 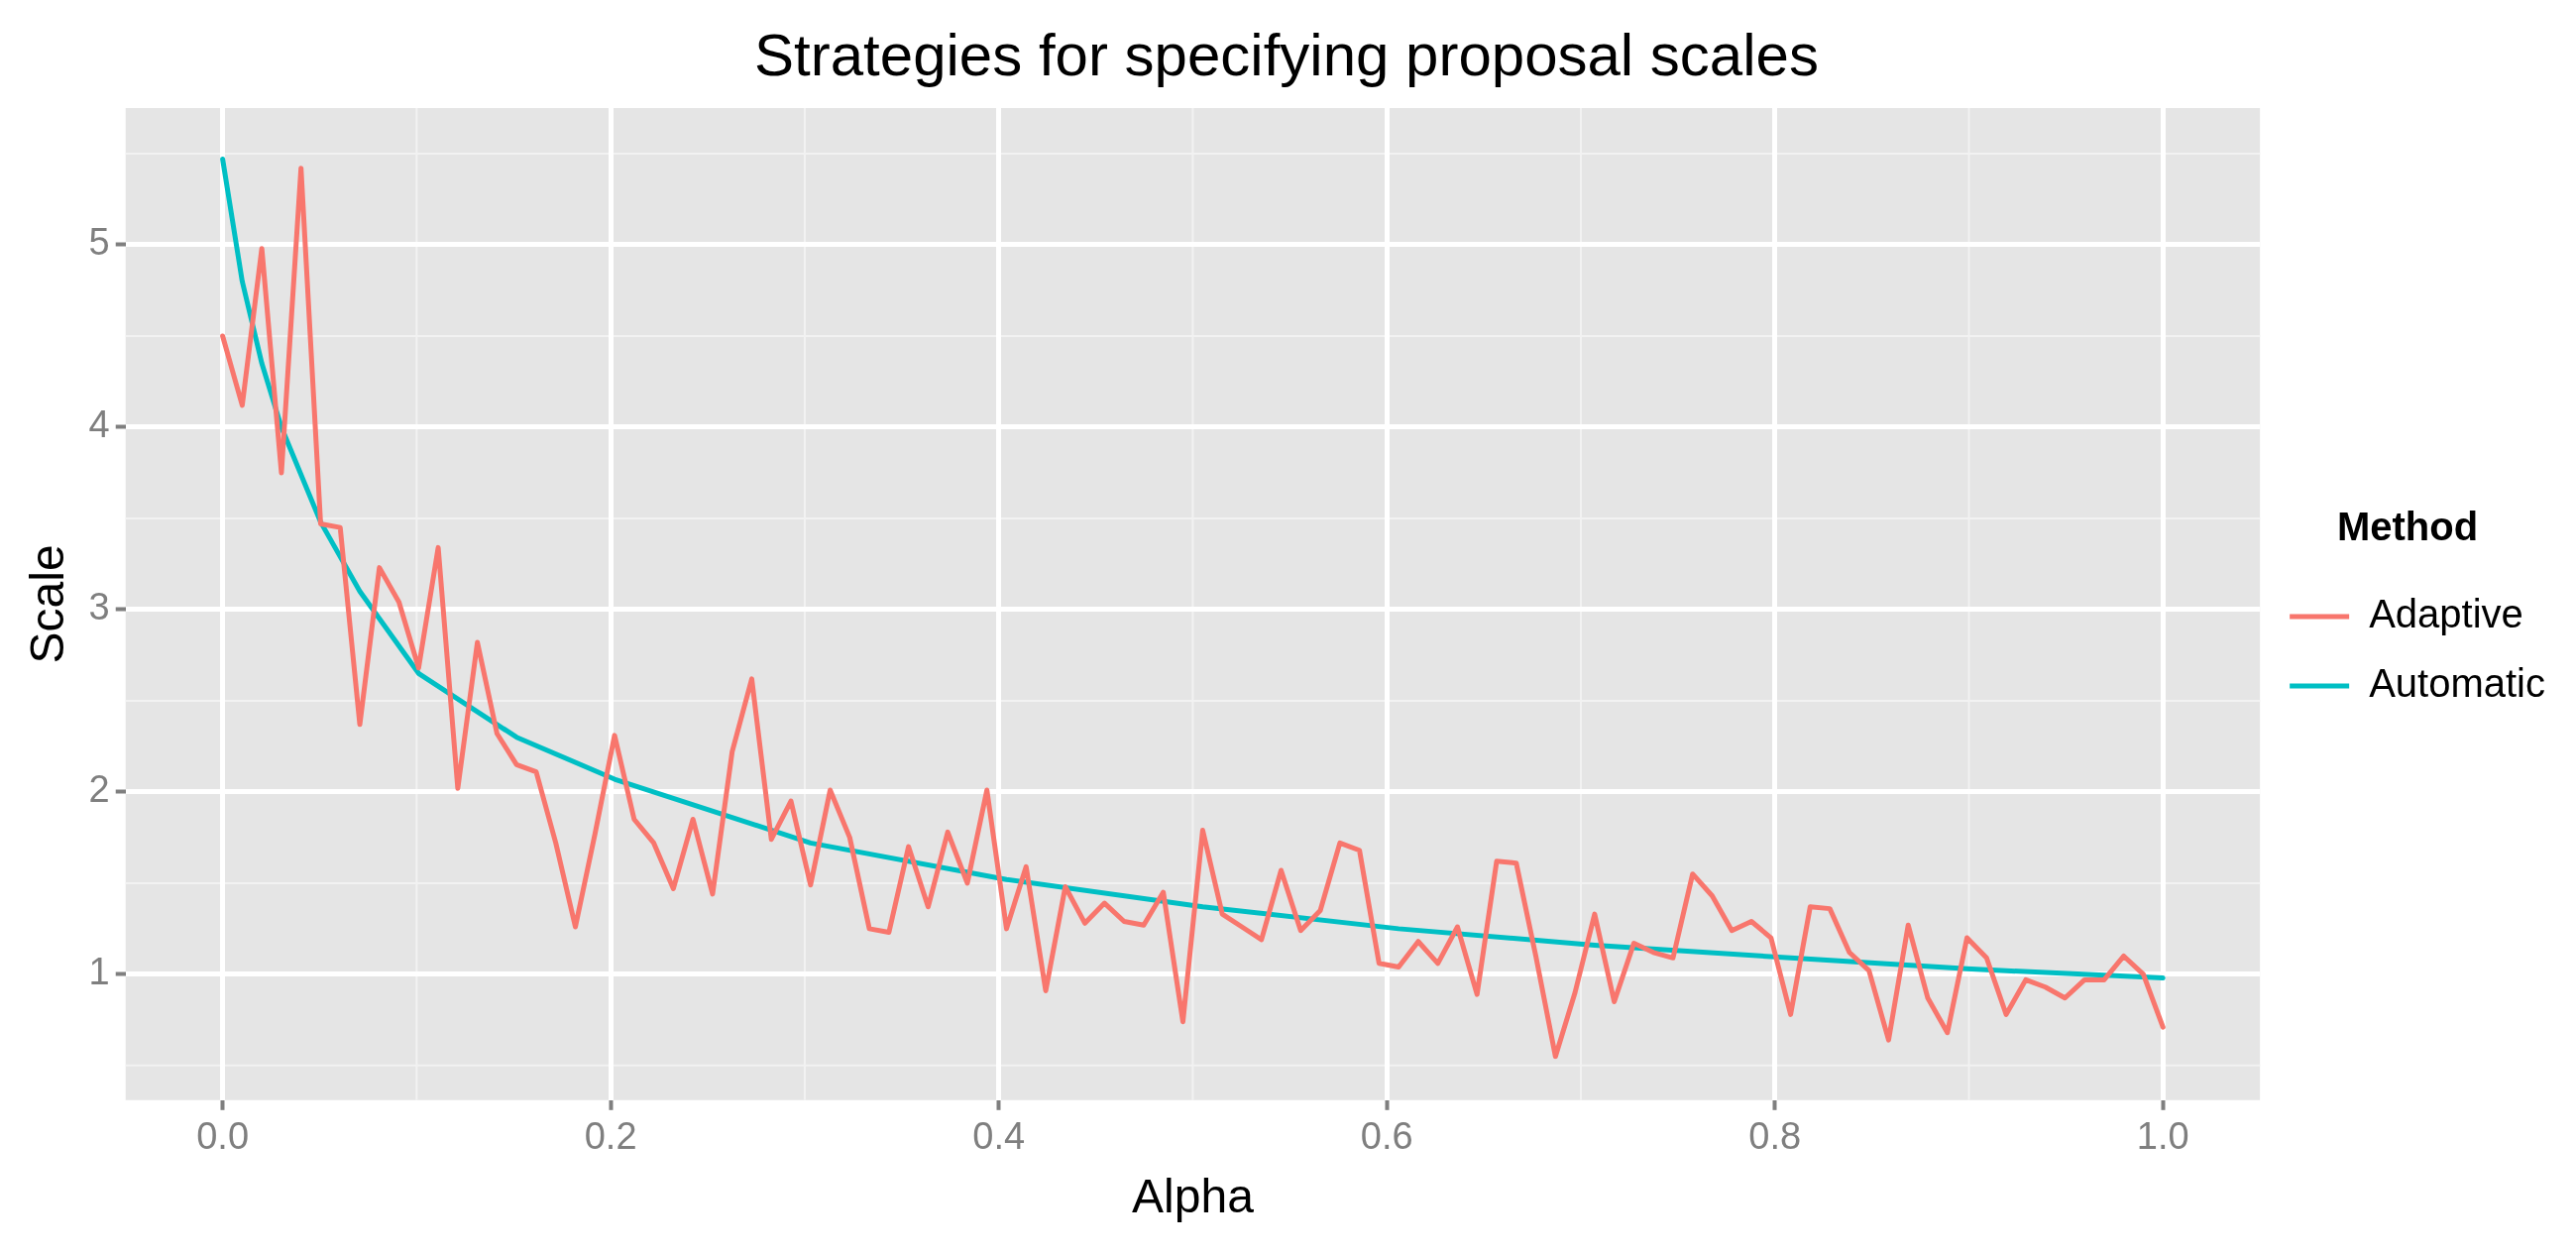 What do you see at coordinates (1286, 54) in the screenshot?
I see `chart-title: Strategies for specifying proposal scales` at bounding box center [1286, 54].